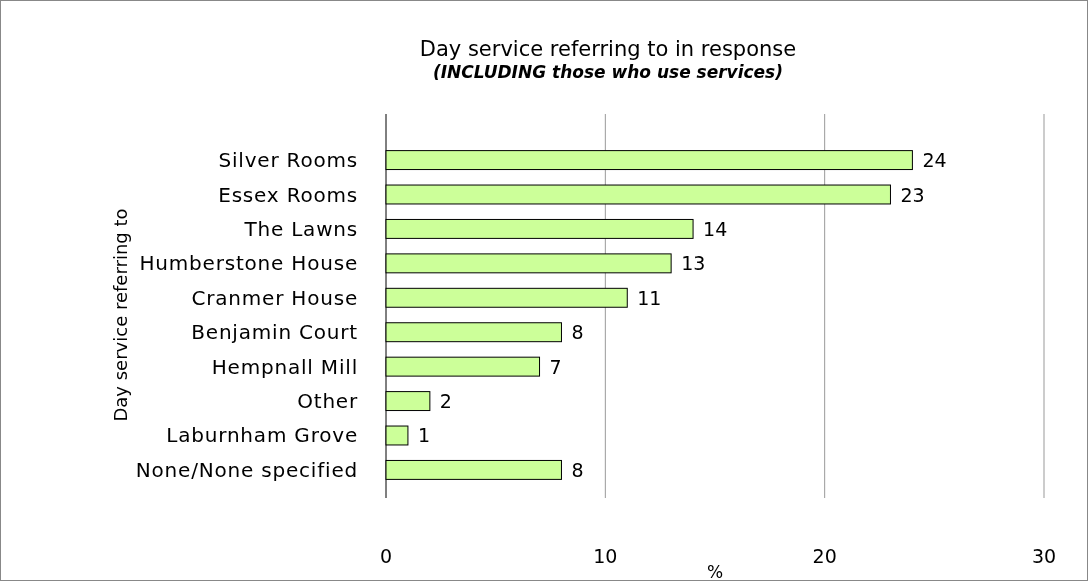  What do you see at coordinates (246, 469) in the screenshot?
I see `y-tick-label: None/None specified` at bounding box center [246, 469].